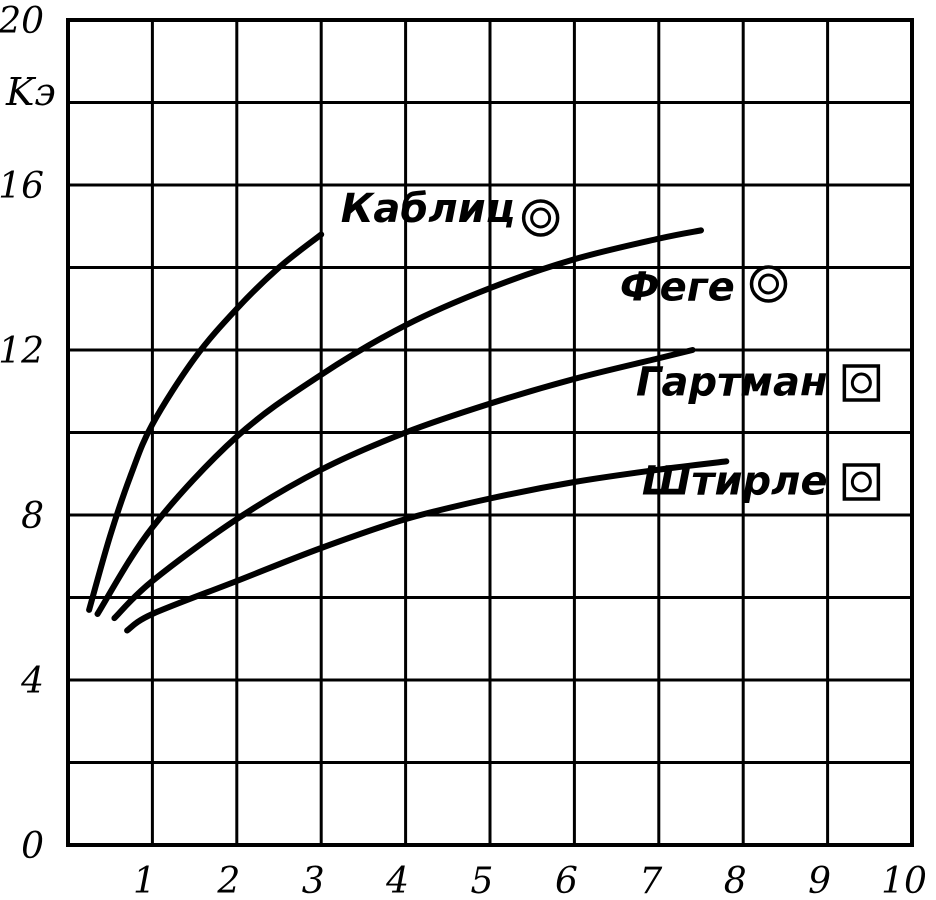 Image resolution: width=936 pixels, height=900 pixels. Describe the element at coordinates (22, 351) in the screenshot. I see `y-tick-label: 12` at that location.